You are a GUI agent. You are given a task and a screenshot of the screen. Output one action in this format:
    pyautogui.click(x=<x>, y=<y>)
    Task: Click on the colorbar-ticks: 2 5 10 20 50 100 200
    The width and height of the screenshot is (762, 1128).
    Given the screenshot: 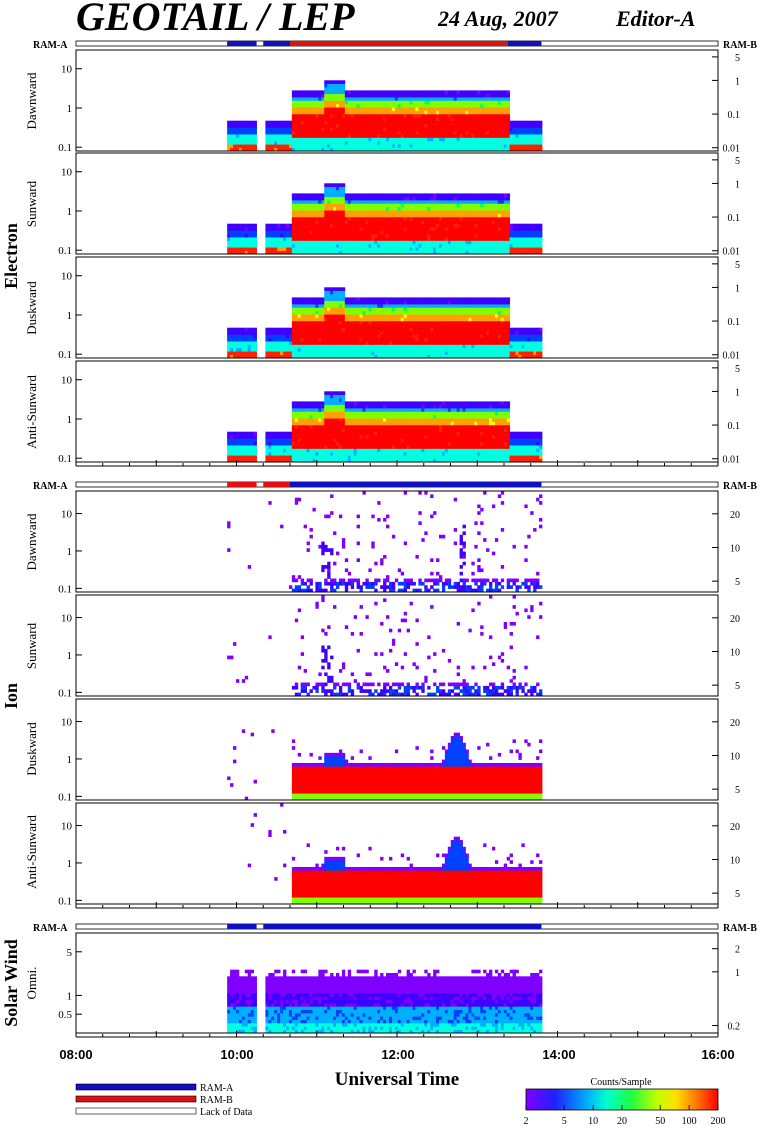 What is the action you would take?
    pyautogui.click(x=625, y=1116)
    